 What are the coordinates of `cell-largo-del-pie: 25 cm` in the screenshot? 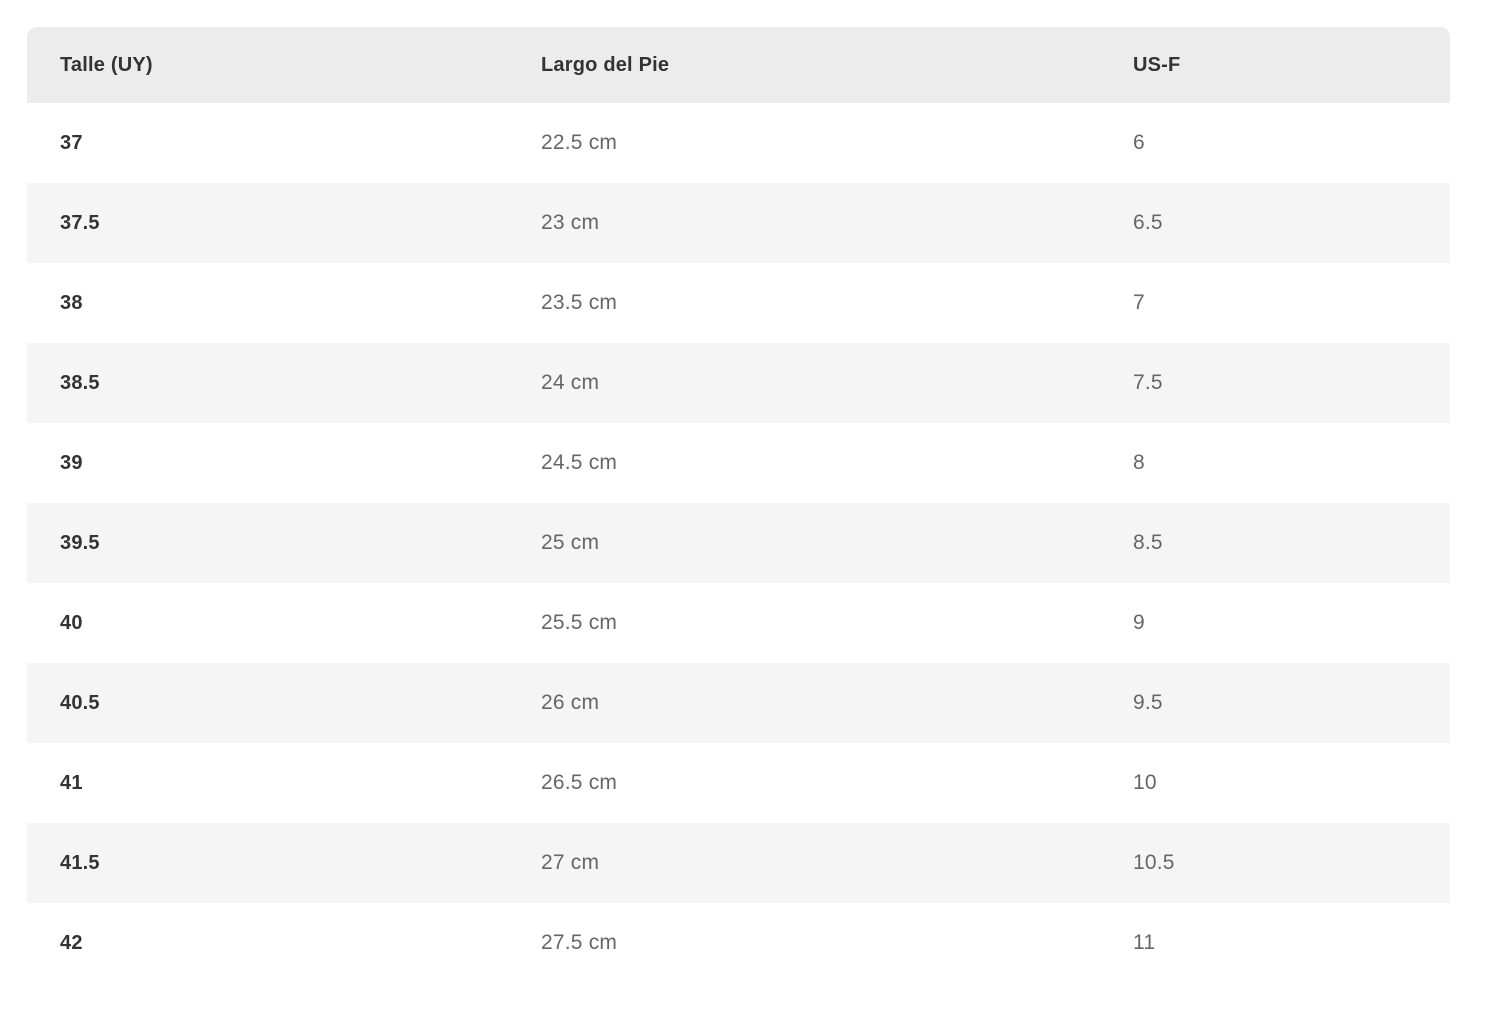 It's located at (804, 543).